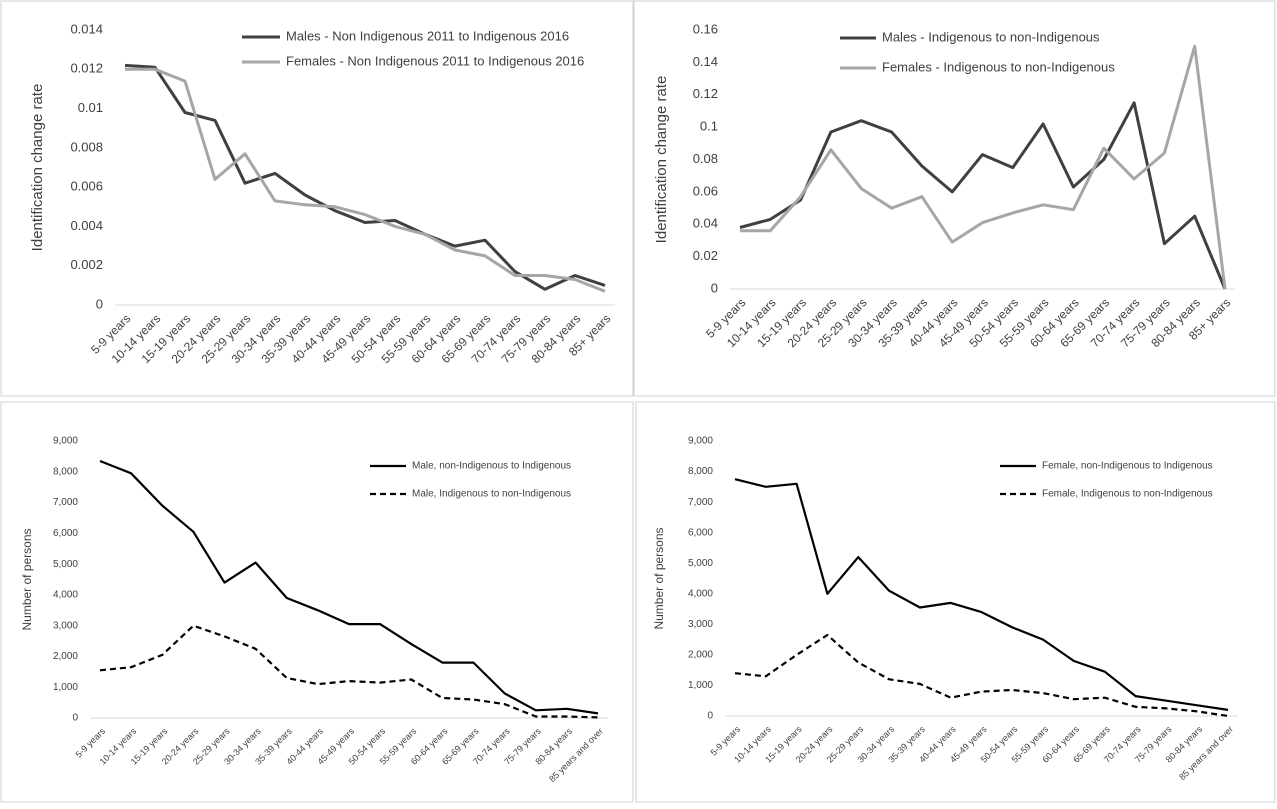 The height and width of the screenshot is (809, 1277). What do you see at coordinates (86, 28) in the screenshot?
I see `y-tick-label: 0.014` at bounding box center [86, 28].